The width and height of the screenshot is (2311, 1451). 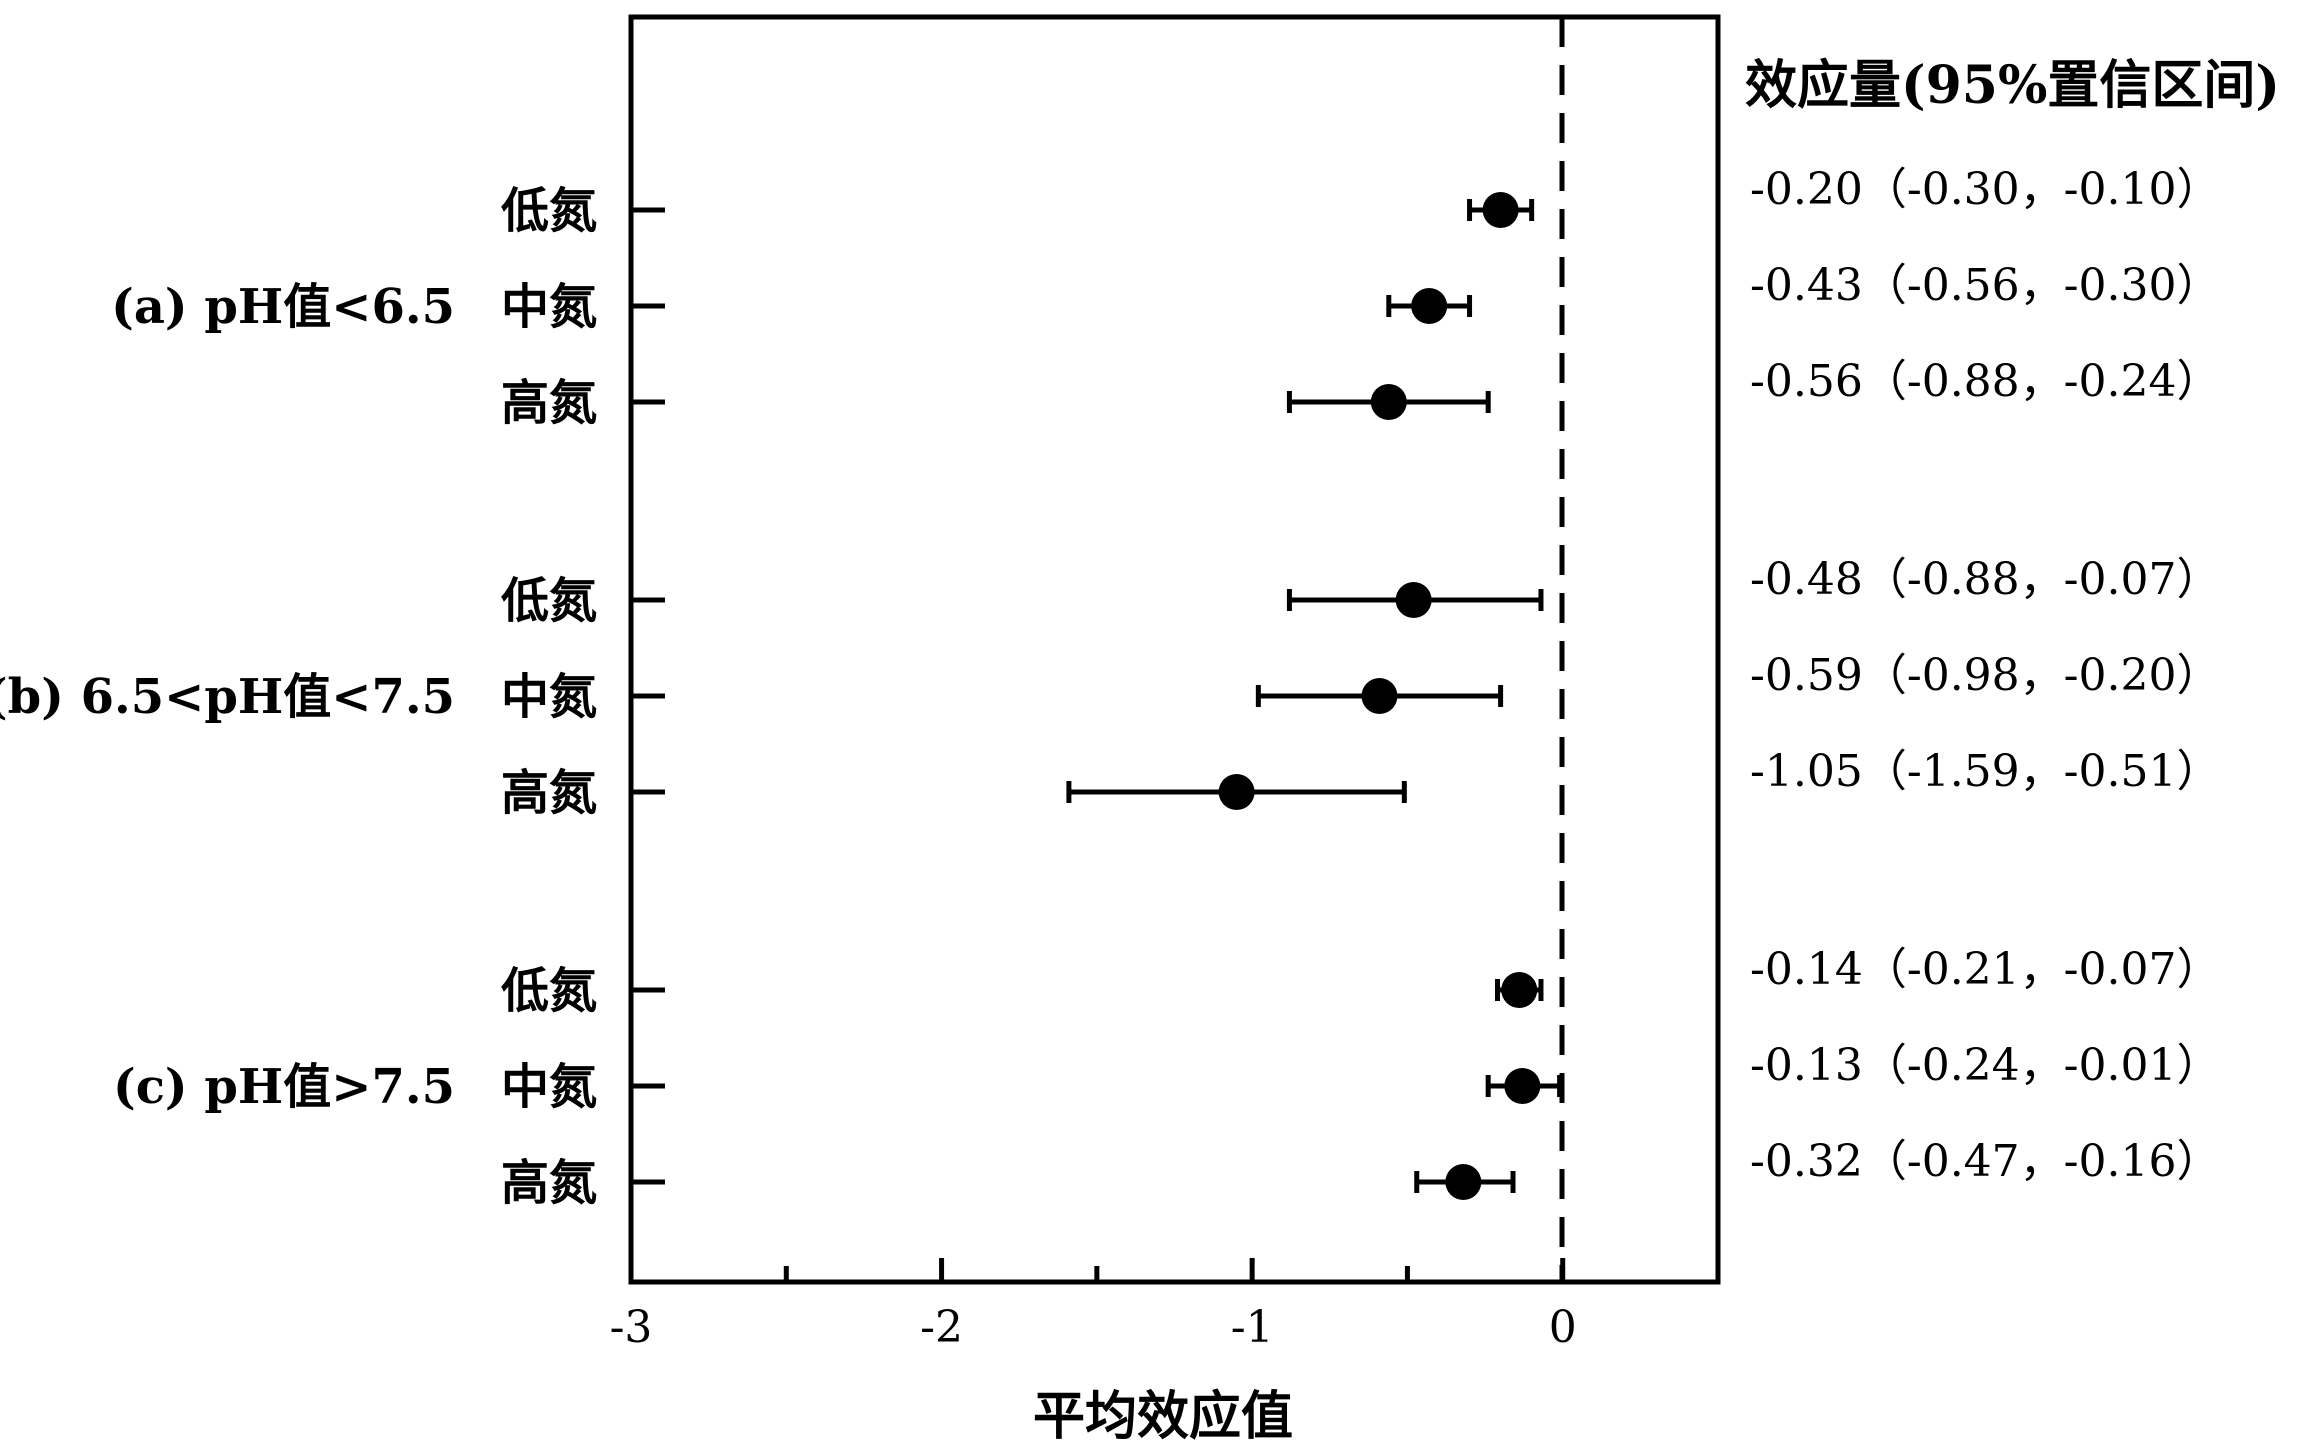 What do you see at coordinates (1163, 1416) in the screenshot?
I see `x-axis-title: 平均效应值` at bounding box center [1163, 1416].